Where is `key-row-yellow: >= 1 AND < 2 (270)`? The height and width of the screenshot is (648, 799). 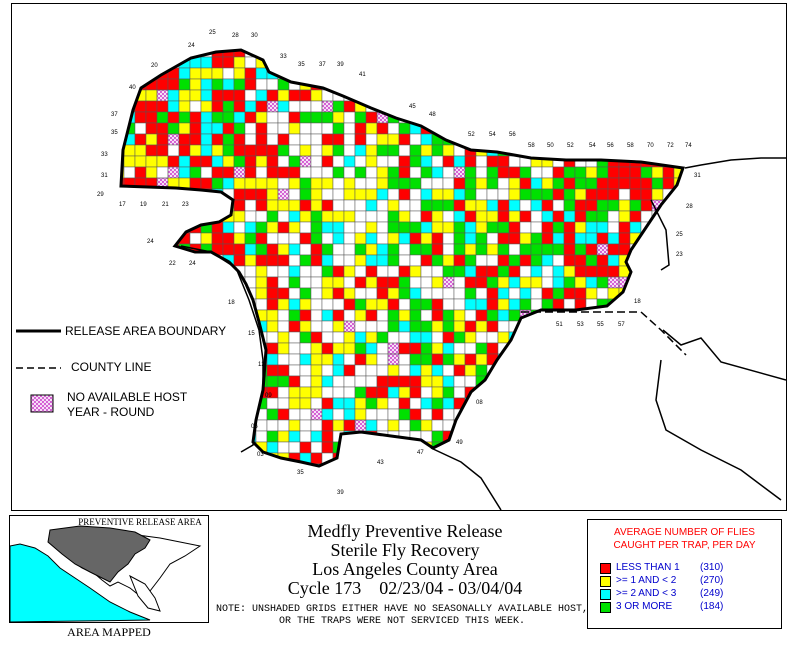
key-row-yellow: >= 1 AND < 2 (270) is located at coordinates (661, 581).